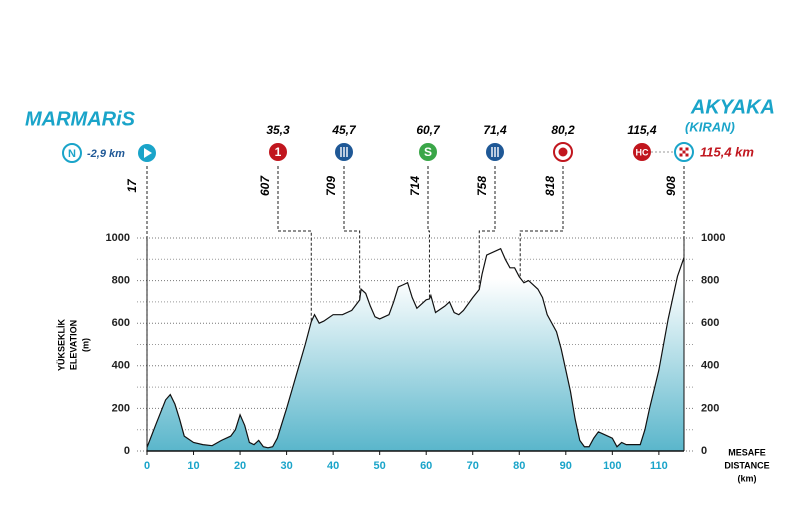  I want to click on neutral-distance: -2,9 km, so click(106, 154).